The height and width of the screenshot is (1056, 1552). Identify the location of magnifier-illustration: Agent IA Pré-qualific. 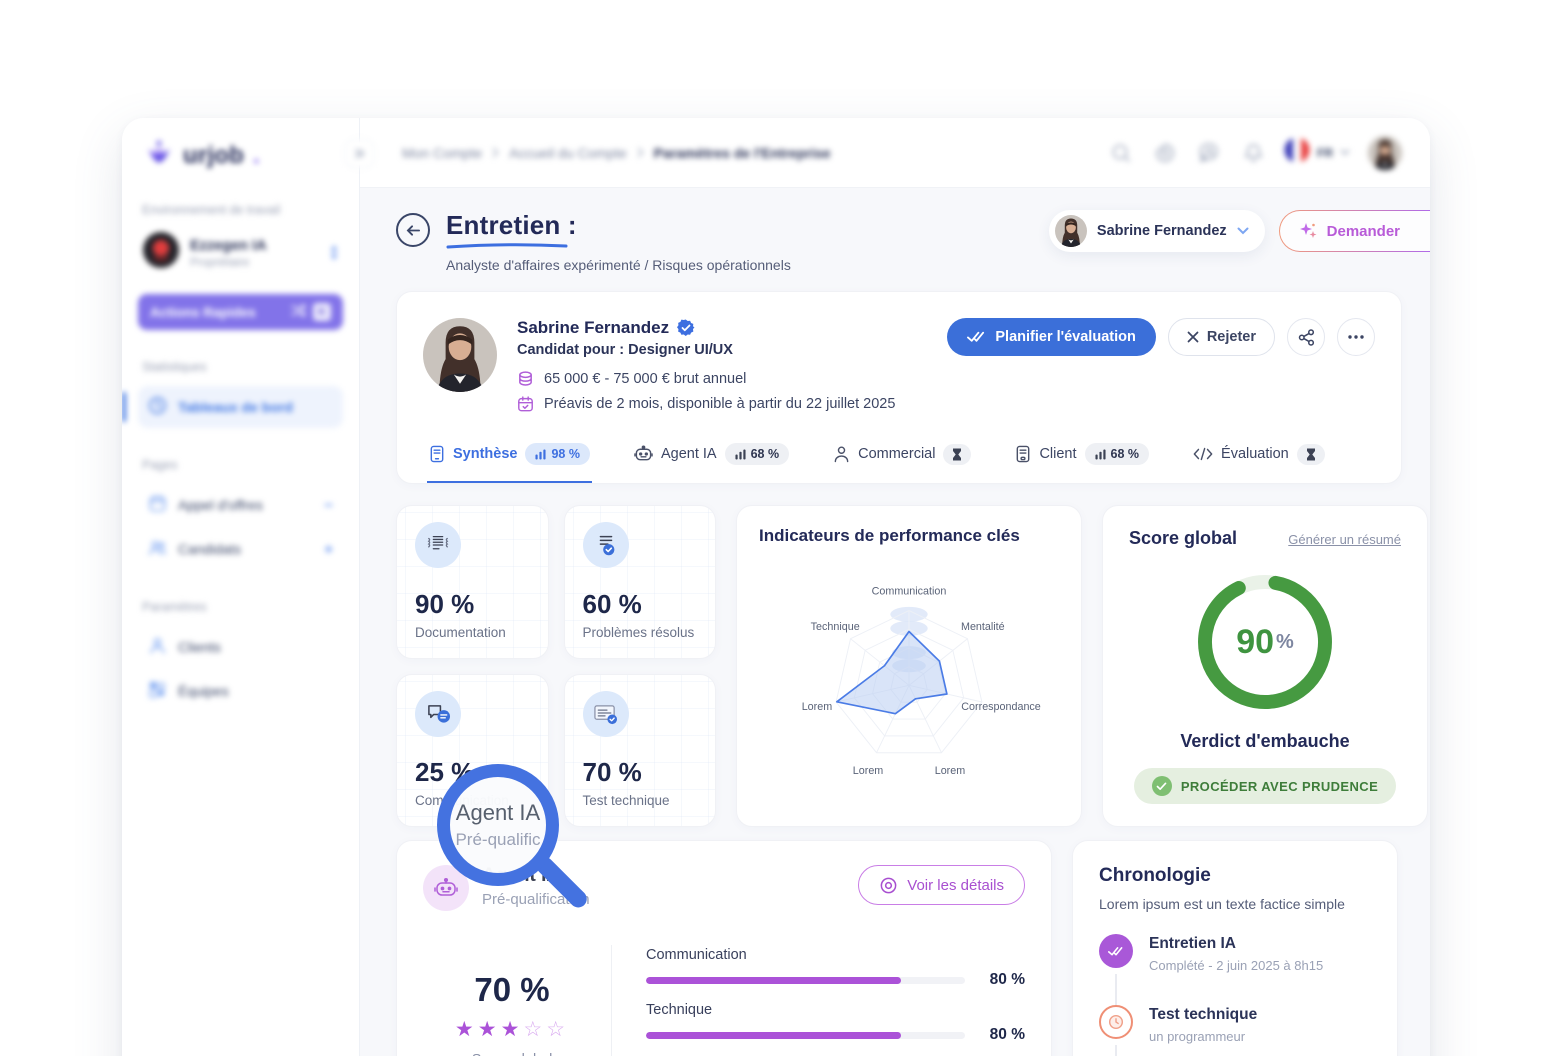
(498, 825).